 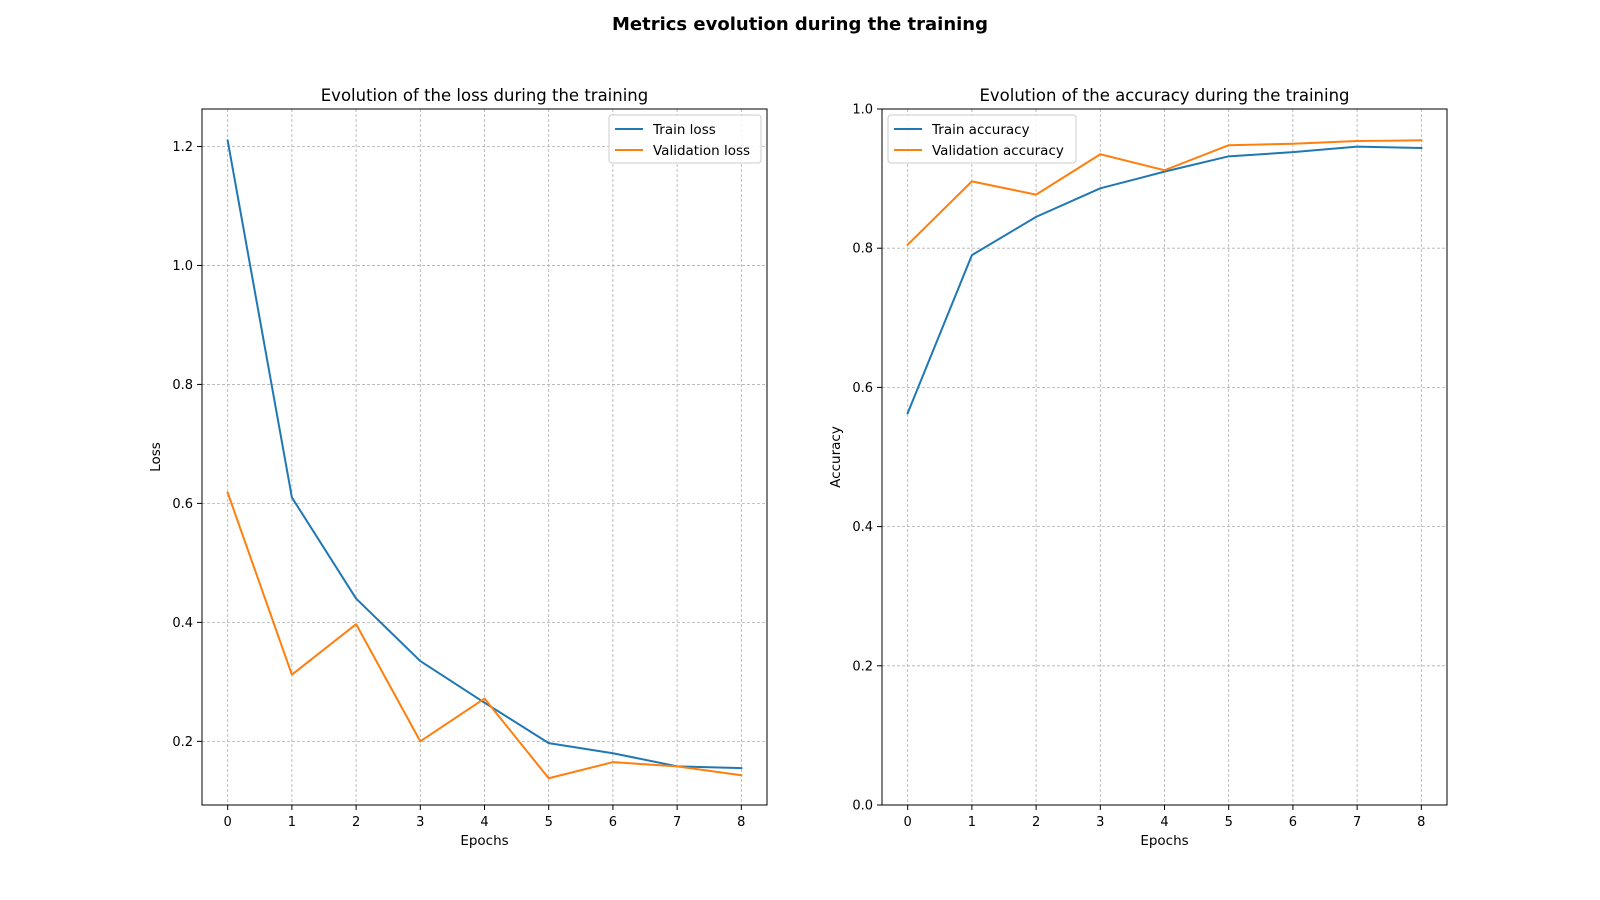 I want to click on legend-label-train: Train accuracy, so click(x=980, y=130).